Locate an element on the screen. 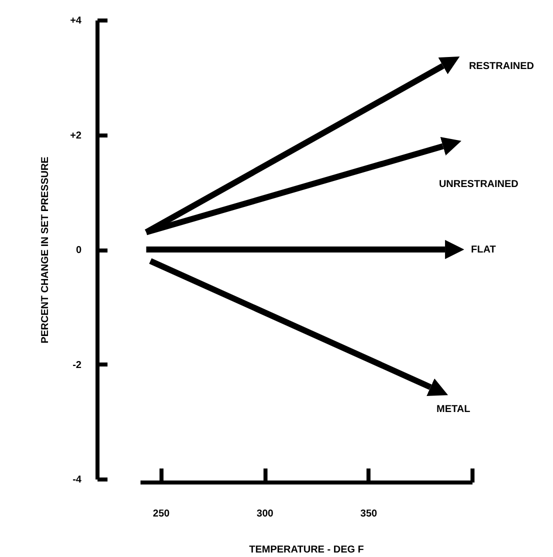  x-tick-label: 250 is located at coordinates (161, 514).